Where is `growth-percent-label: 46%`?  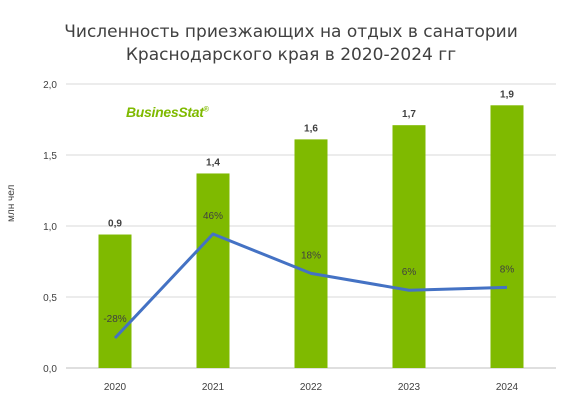 growth-percent-label: 46% is located at coordinates (213, 216).